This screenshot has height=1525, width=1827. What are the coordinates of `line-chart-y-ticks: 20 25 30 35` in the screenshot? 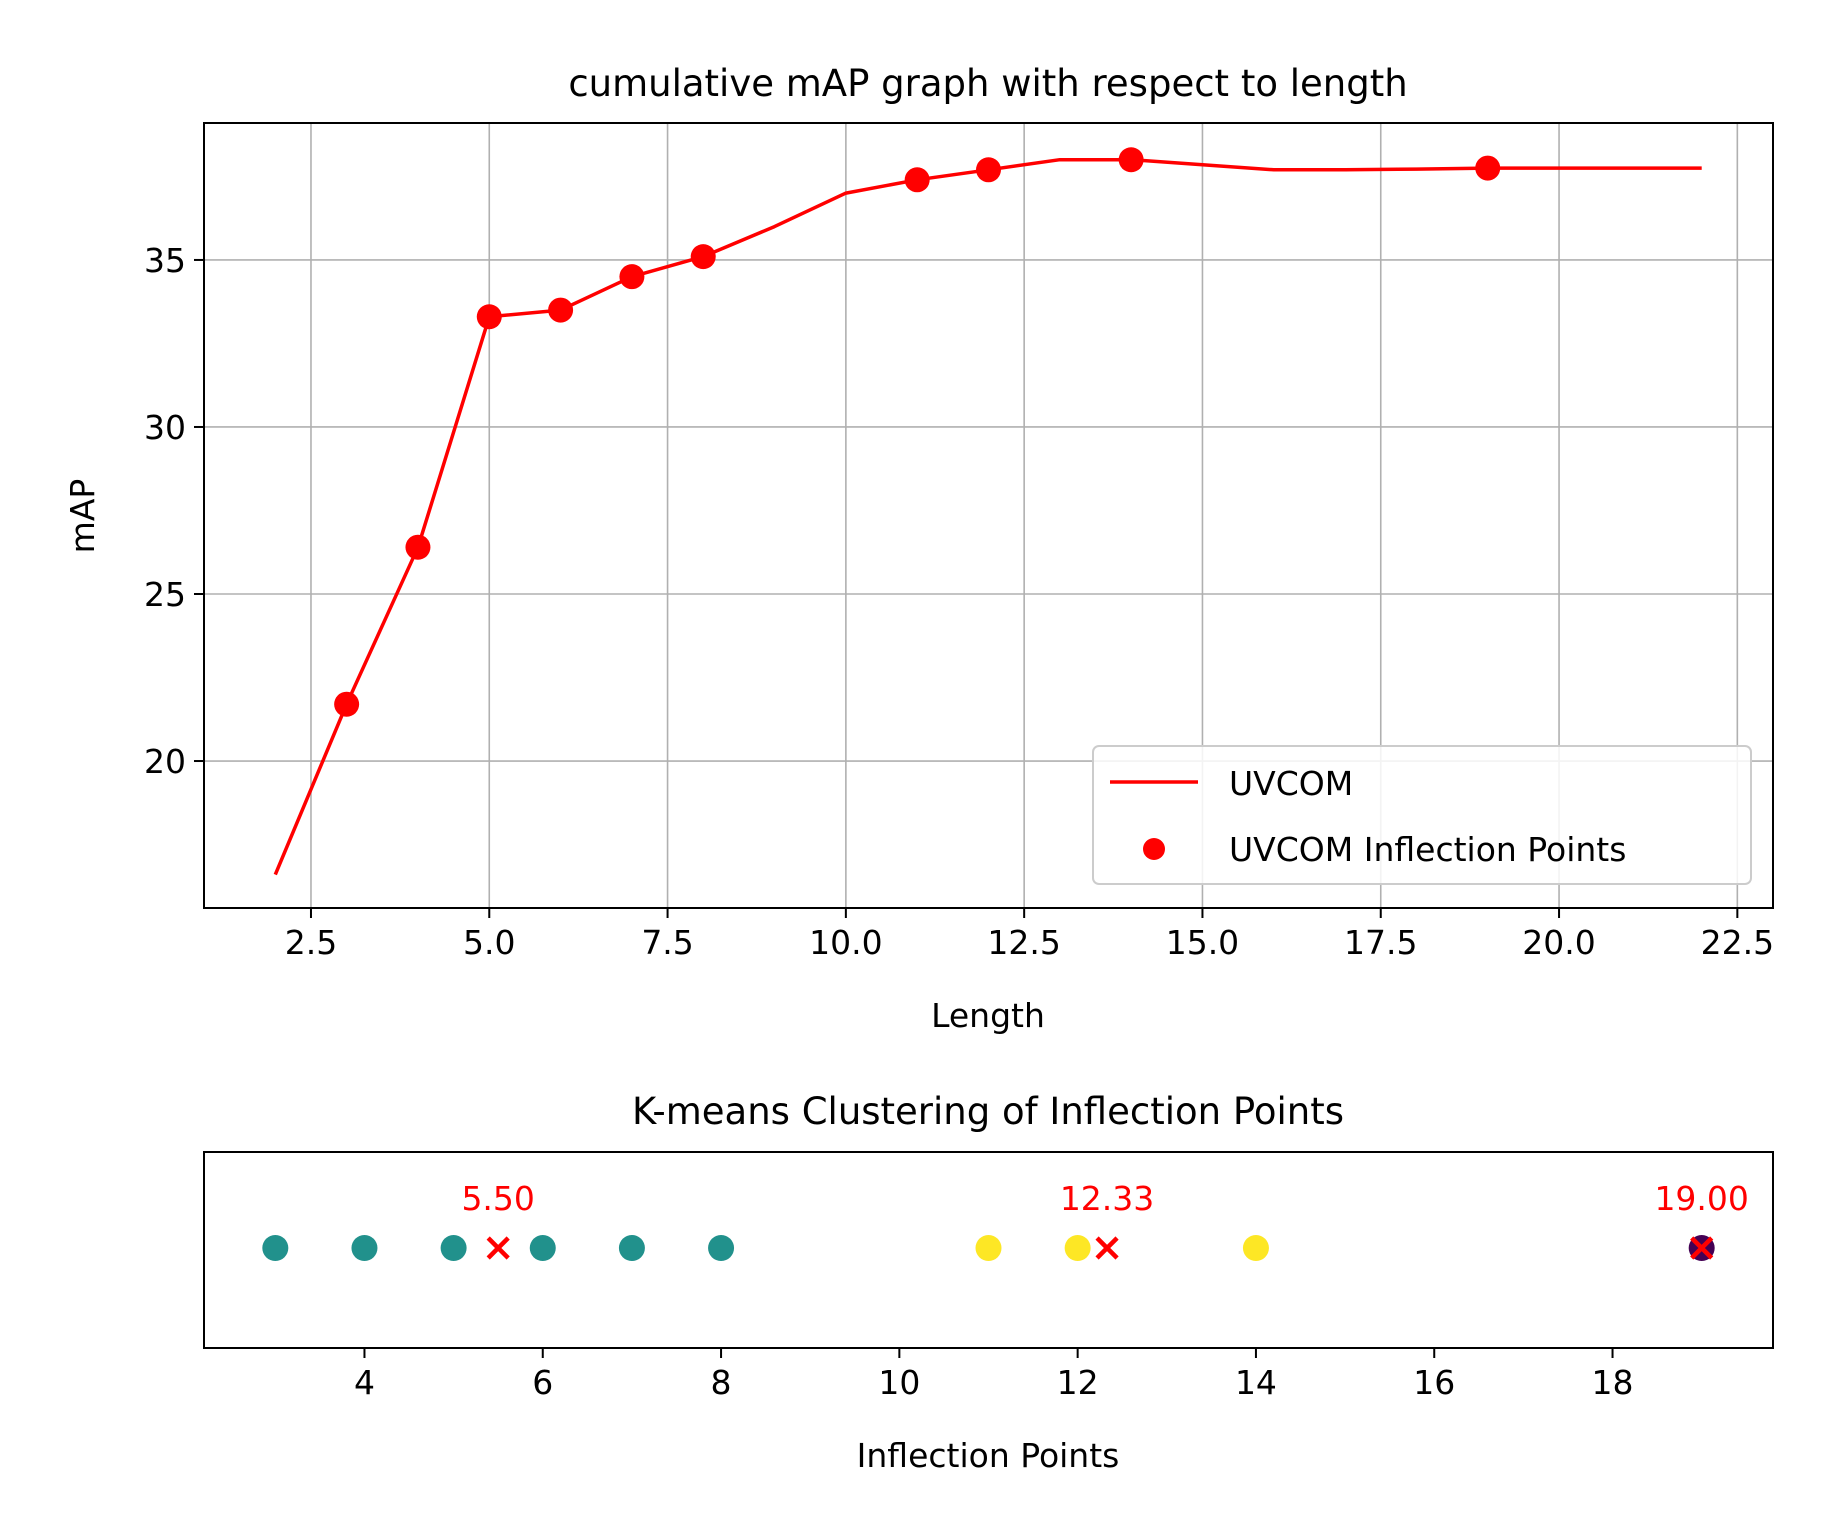 It's located at (174, 511).